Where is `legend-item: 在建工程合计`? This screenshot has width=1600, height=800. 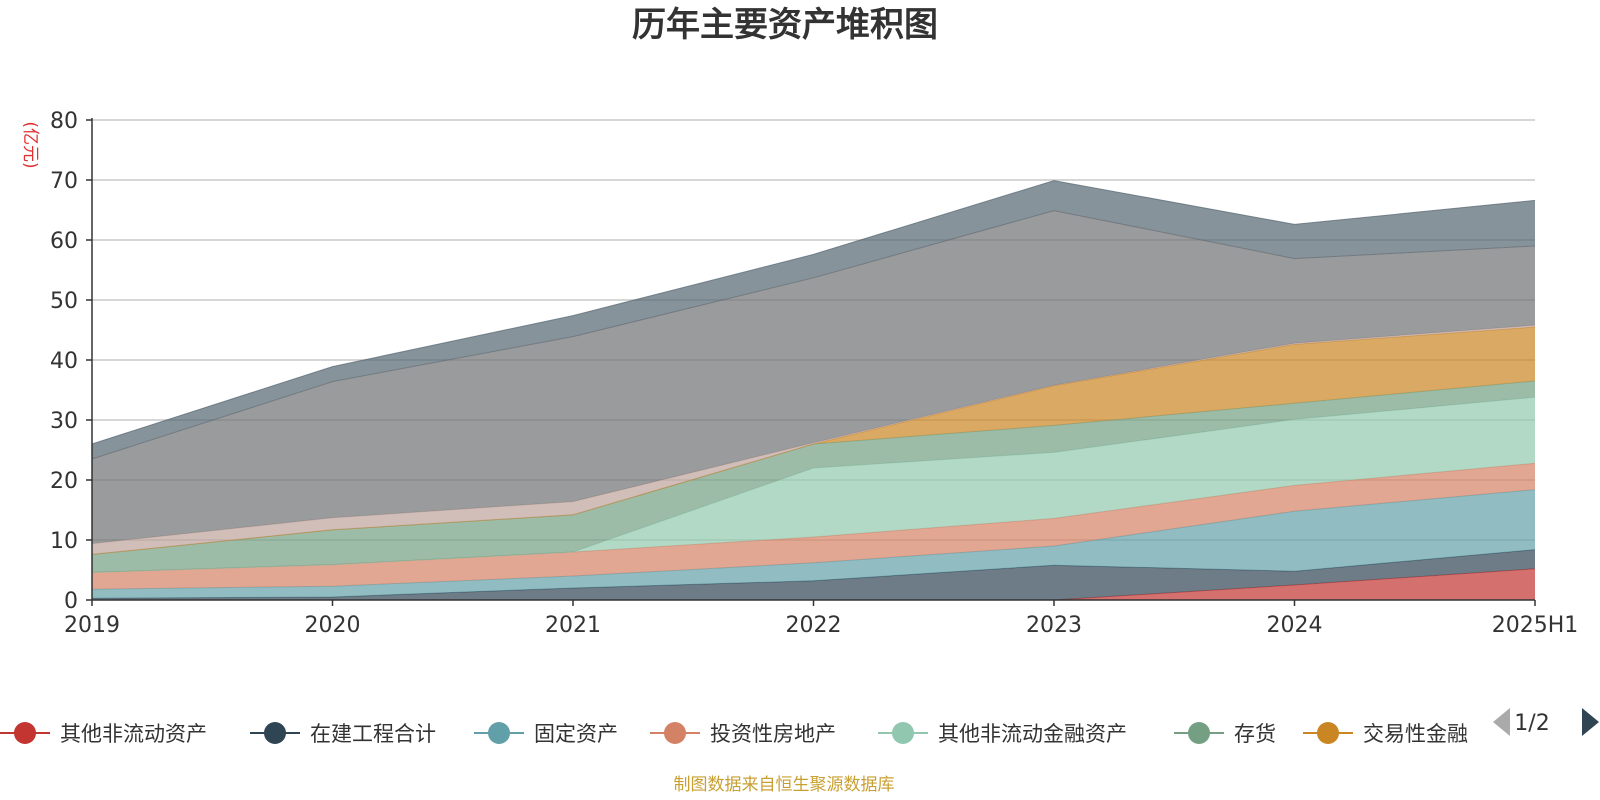
legend-item: 在建工程合计 is located at coordinates (343, 734).